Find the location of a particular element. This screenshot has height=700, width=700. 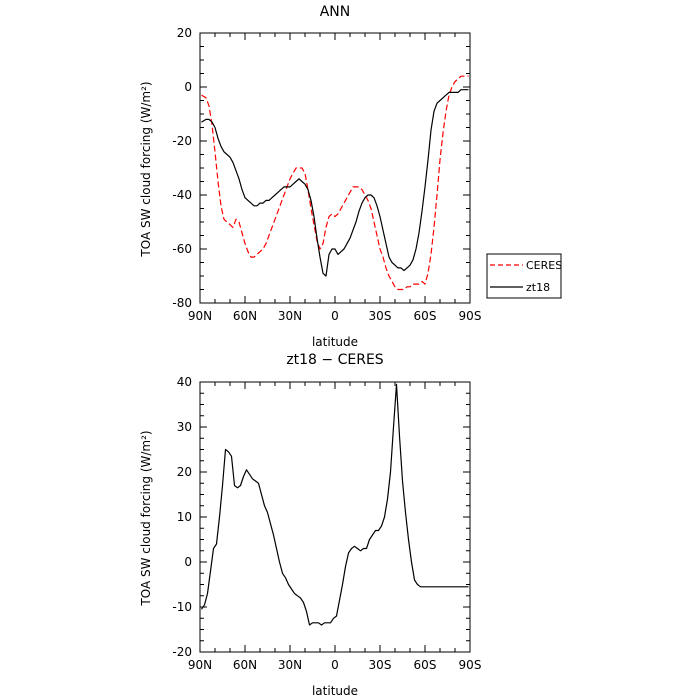

bottom-chart-title: zt18 − CERES is located at coordinates (334, 360).